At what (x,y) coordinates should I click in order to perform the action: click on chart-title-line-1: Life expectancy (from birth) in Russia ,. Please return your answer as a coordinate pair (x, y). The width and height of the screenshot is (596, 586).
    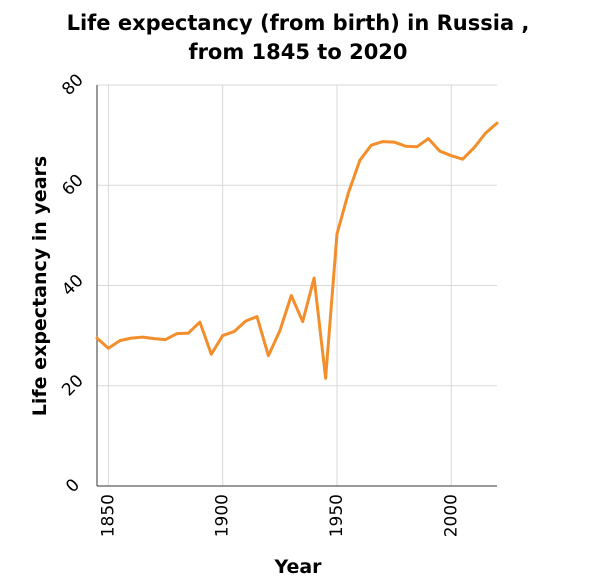
    Looking at the image, I should click on (298, 23).